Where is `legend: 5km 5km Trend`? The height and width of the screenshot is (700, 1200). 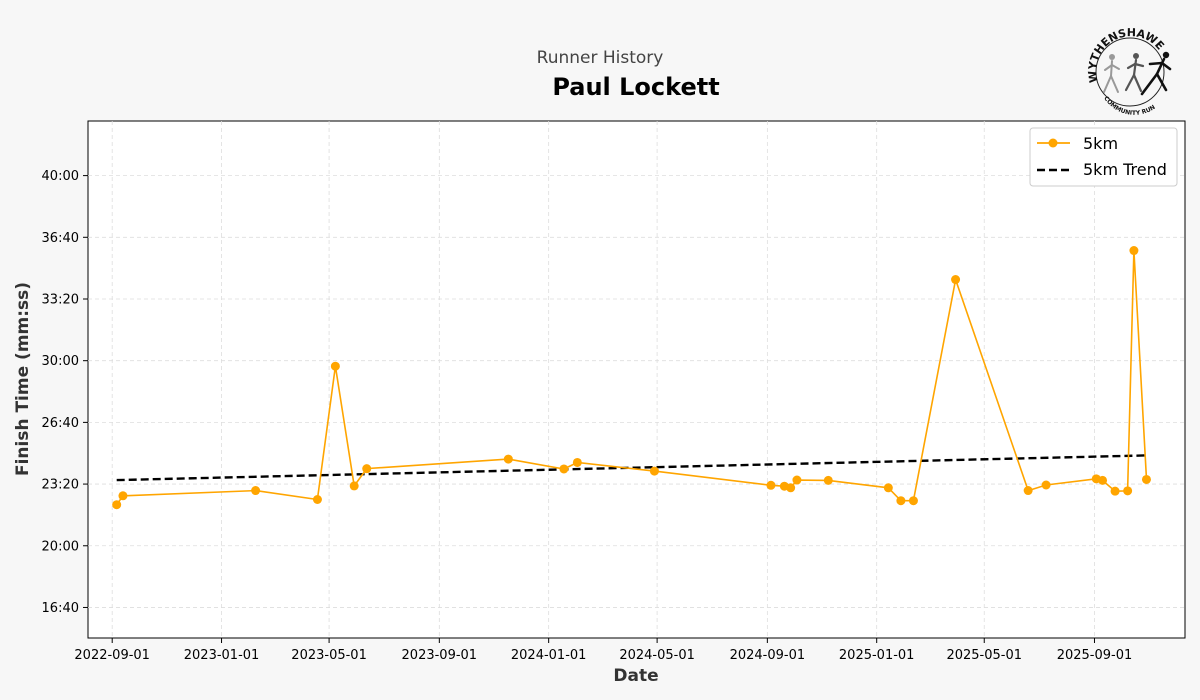 legend: 5km 5km Trend is located at coordinates (1103, 157).